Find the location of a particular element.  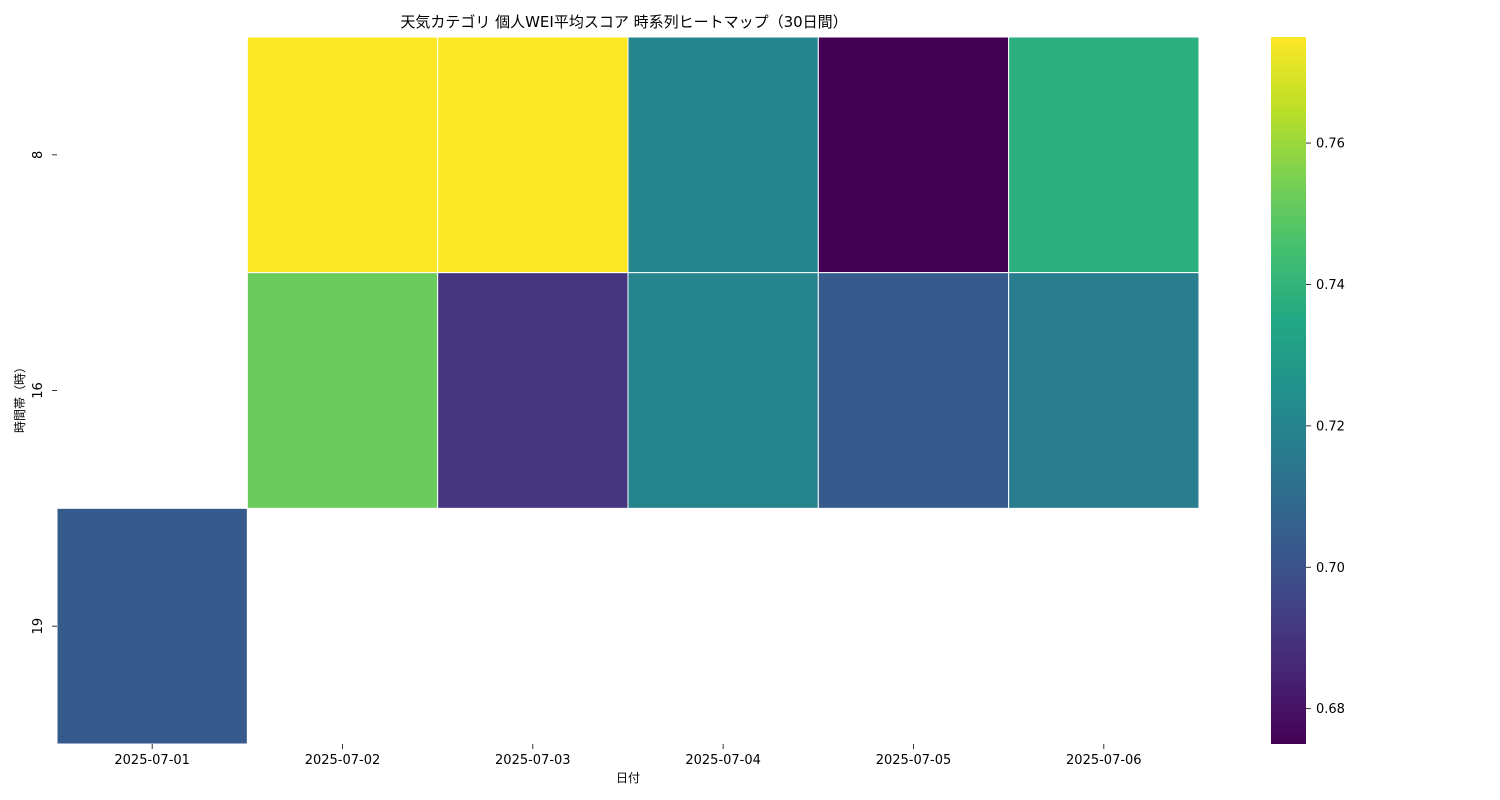

y-tick-label: 8 is located at coordinates (38, 155).